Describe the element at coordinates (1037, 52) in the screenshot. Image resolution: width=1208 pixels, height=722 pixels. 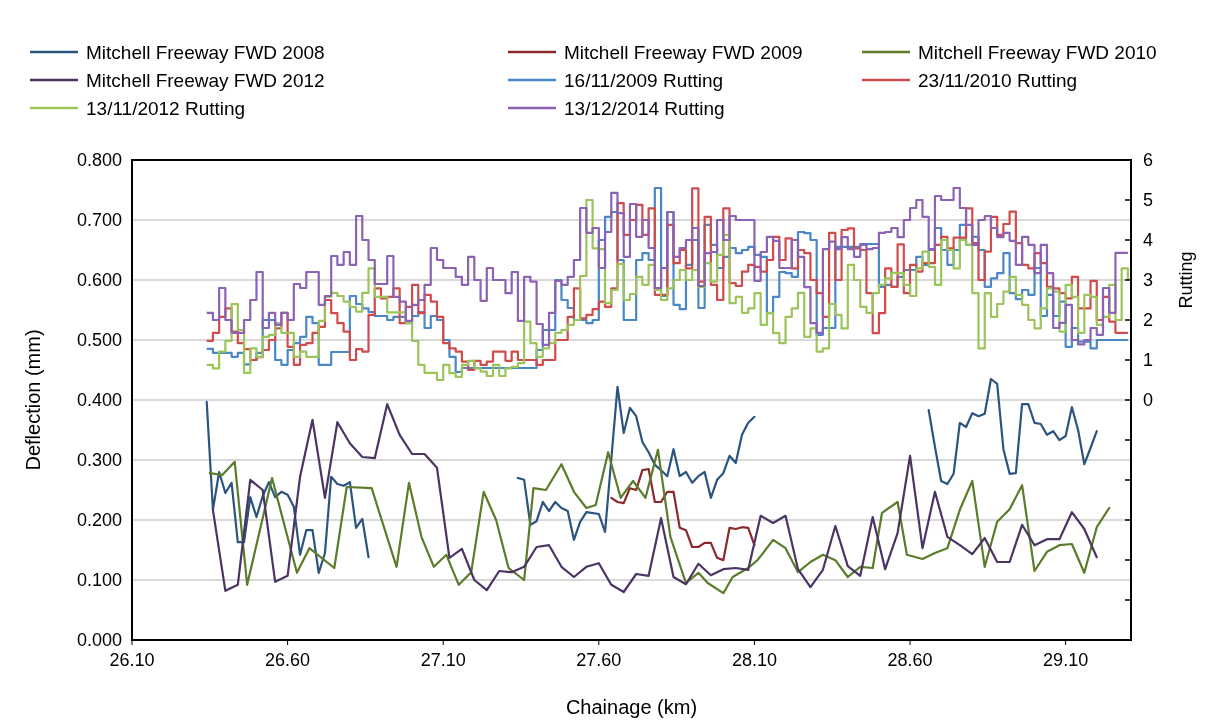
I see `legend-label: Mitchell Freeway FWD 2010` at that location.